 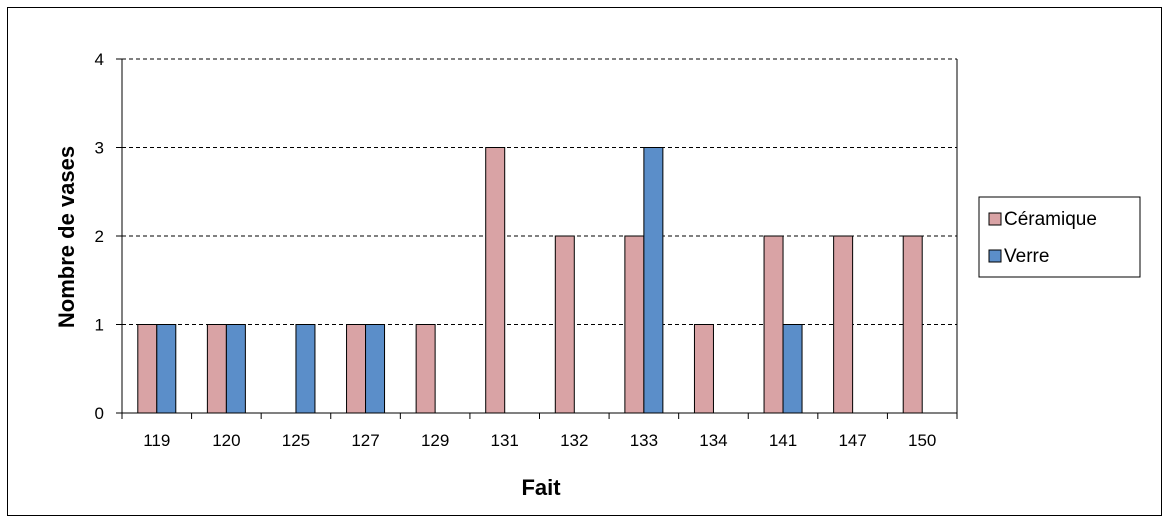 I want to click on x-tick-label: 131, so click(x=505, y=440).